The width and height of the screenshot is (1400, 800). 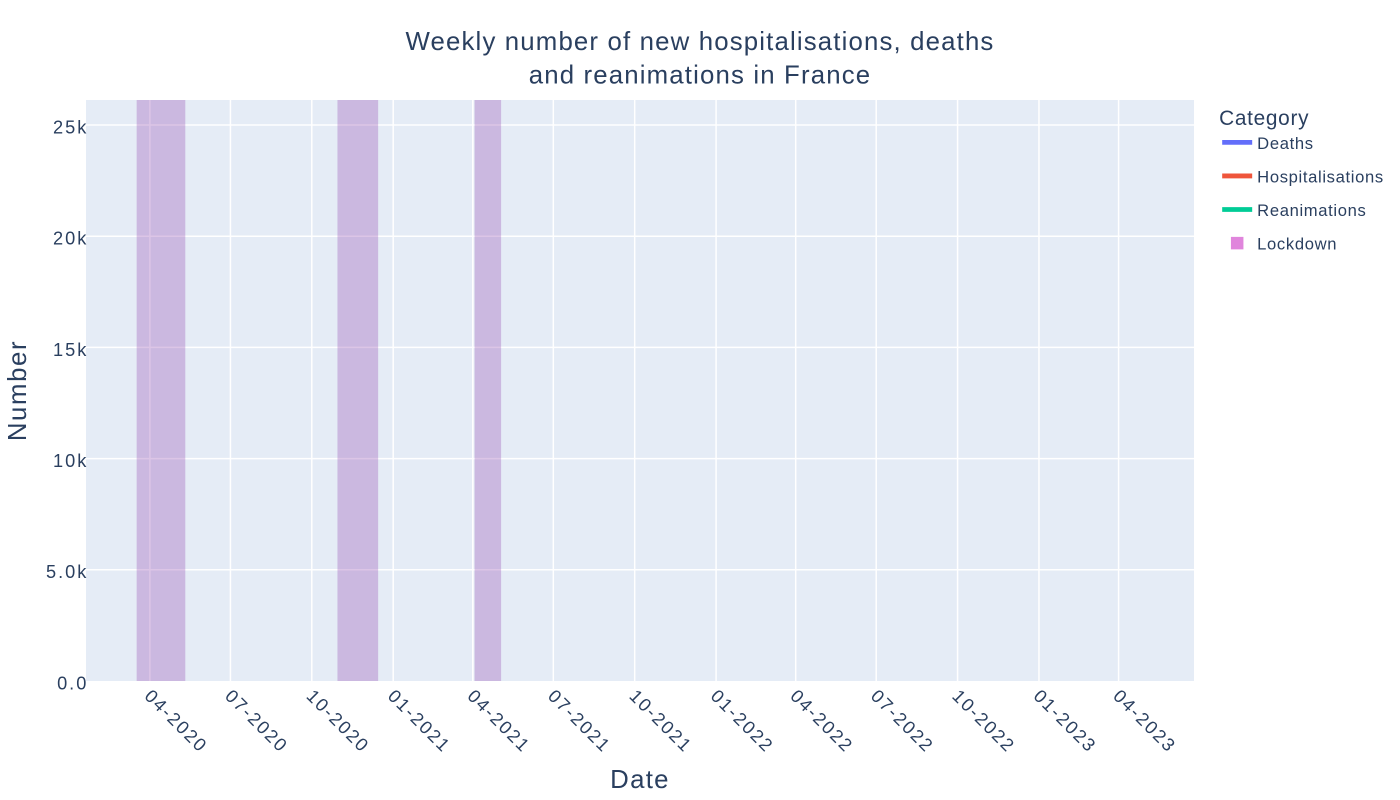 What do you see at coordinates (1311, 210) in the screenshot?
I see `svg-text: Reanimations` at bounding box center [1311, 210].